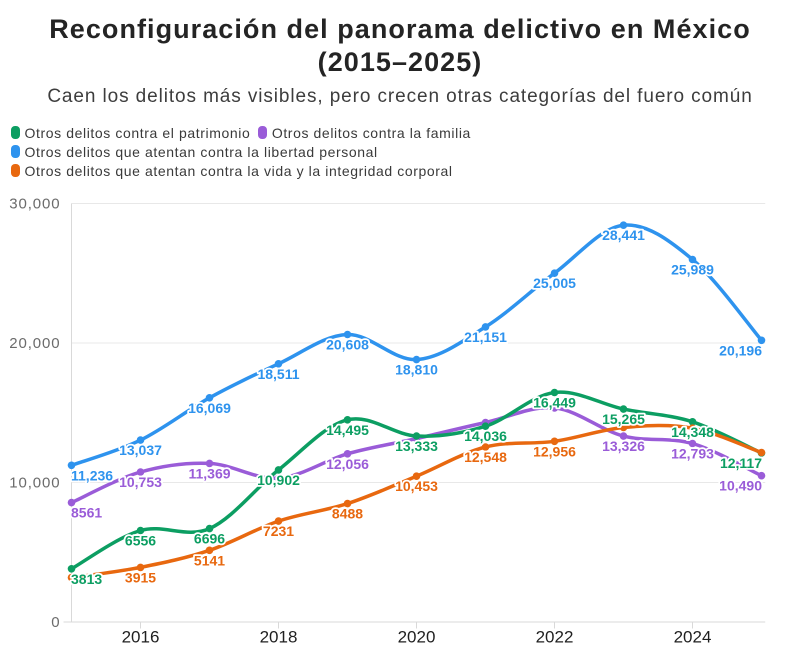 Image resolution: width=794 pixels, height=657 pixels. Describe the element at coordinates (623, 446) in the screenshot. I see `svg-text: 13,326` at that location.